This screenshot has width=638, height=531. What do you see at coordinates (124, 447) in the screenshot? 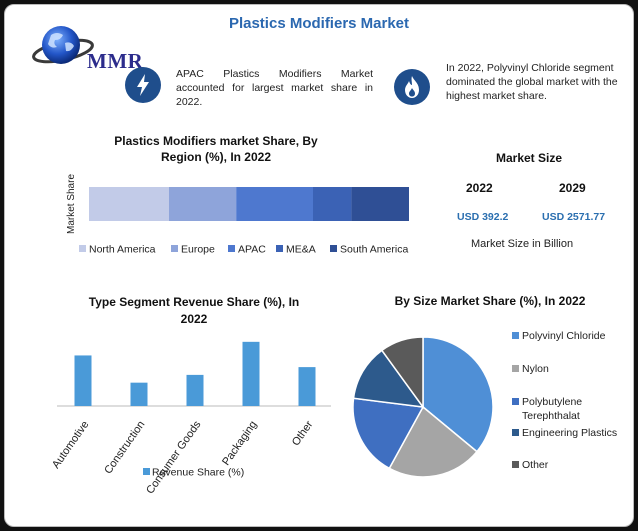
I see `type-x-tick-construction: Construction` at bounding box center [124, 447].